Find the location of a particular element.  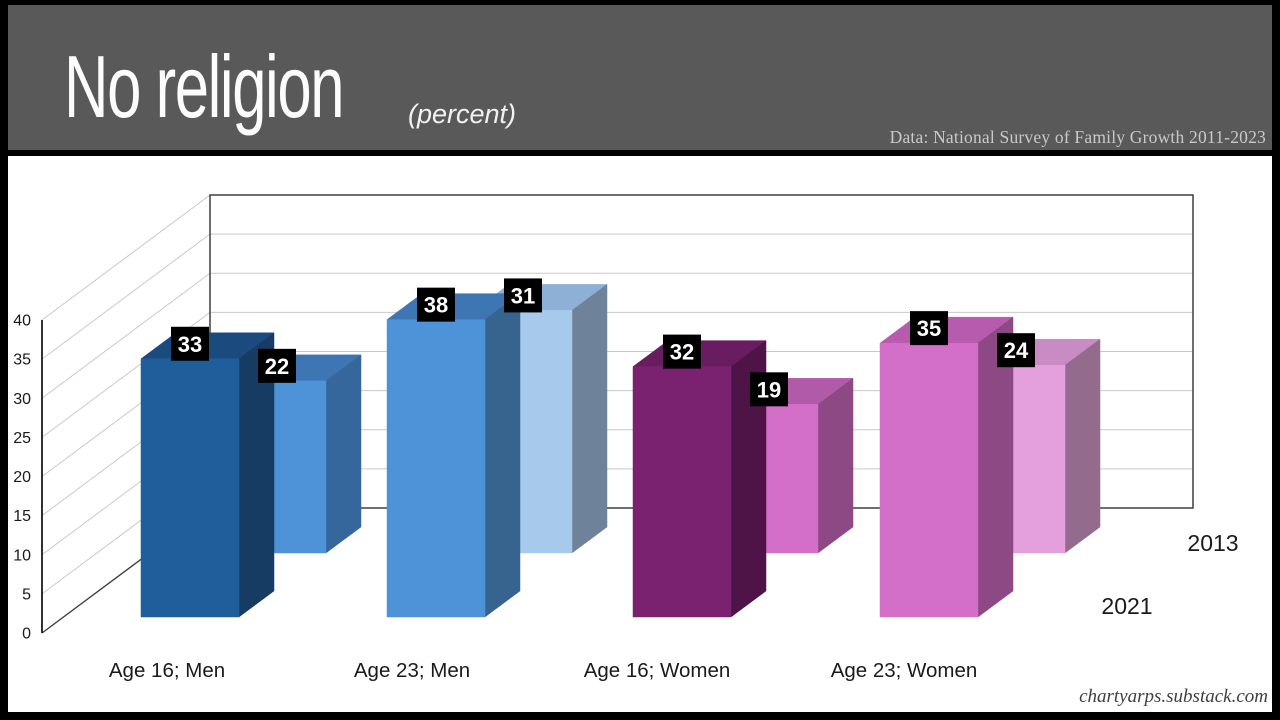

value-label: 24 is located at coordinates (1016, 350).